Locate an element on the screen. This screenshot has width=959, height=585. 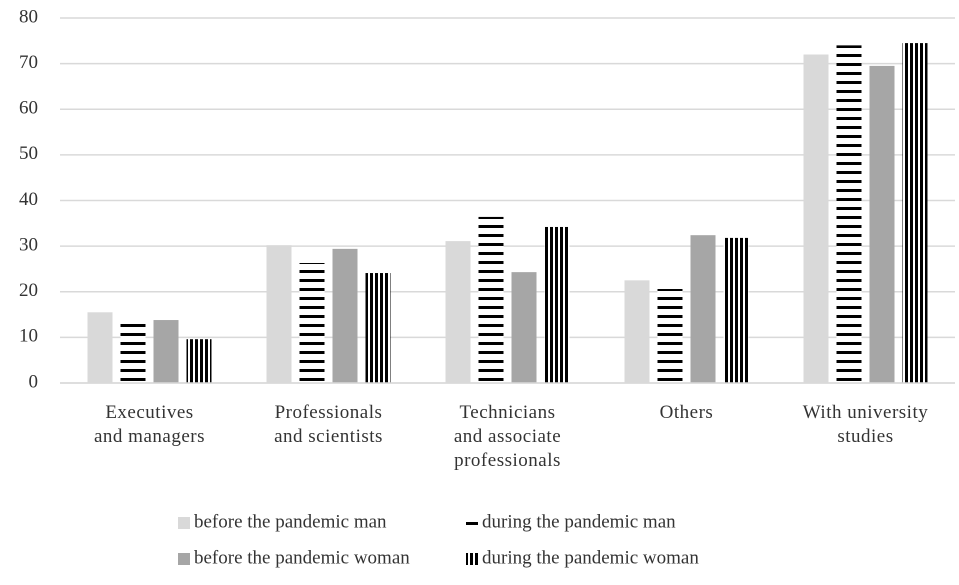
y-tick-label: 40 is located at coordinates (28, 199).